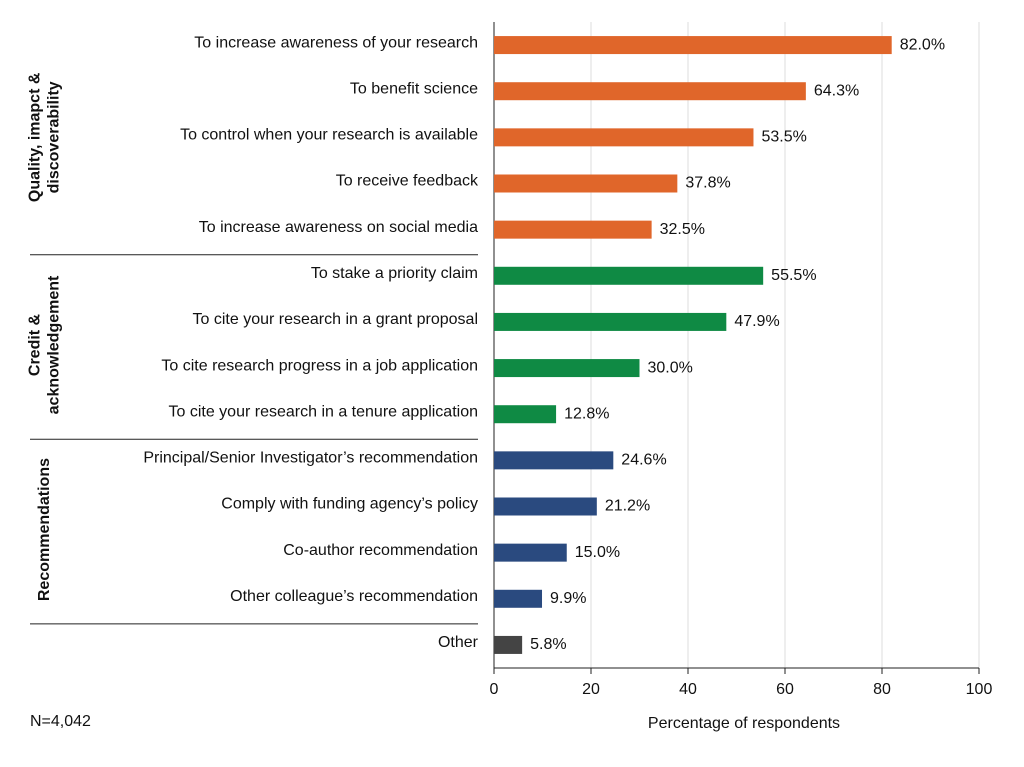  Describe the element at coordinates (793, 275) in the screenshot. I see `value-label: 55.5%` at that location.